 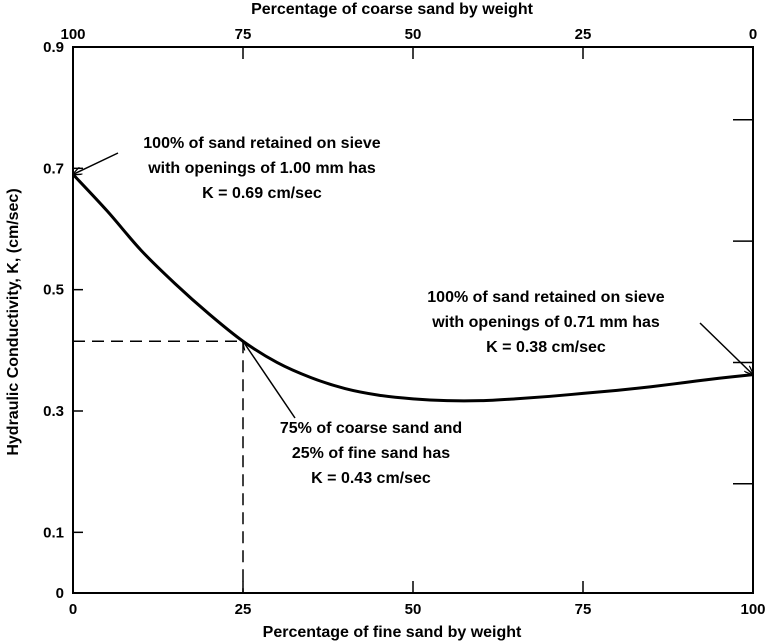 I want to click on x2-tick-label: 25, so click(x=583, y=34).